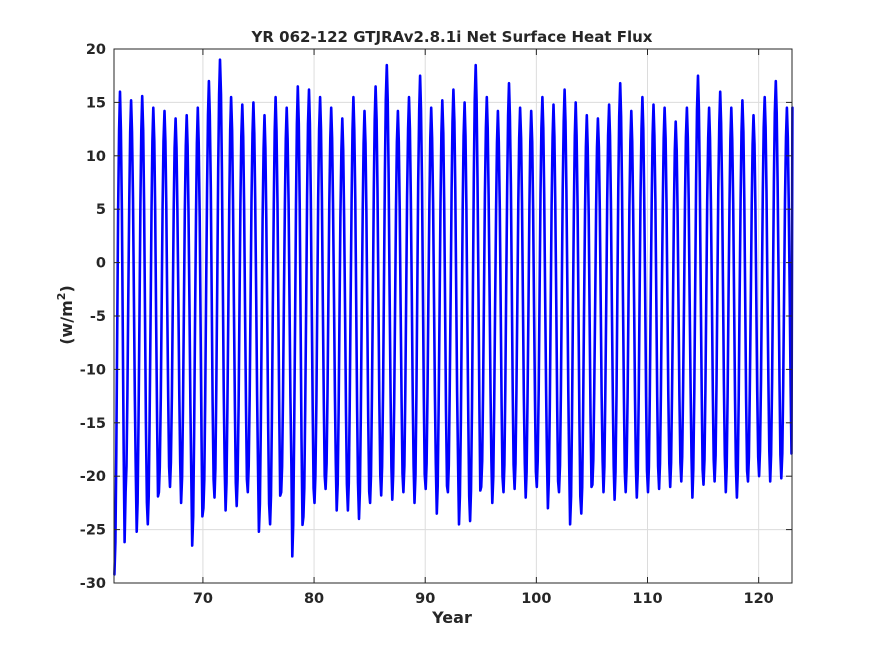 The width and height of the screenshot is (875, 656). I want to click on x-tick-label: 90, so click(425, 599).